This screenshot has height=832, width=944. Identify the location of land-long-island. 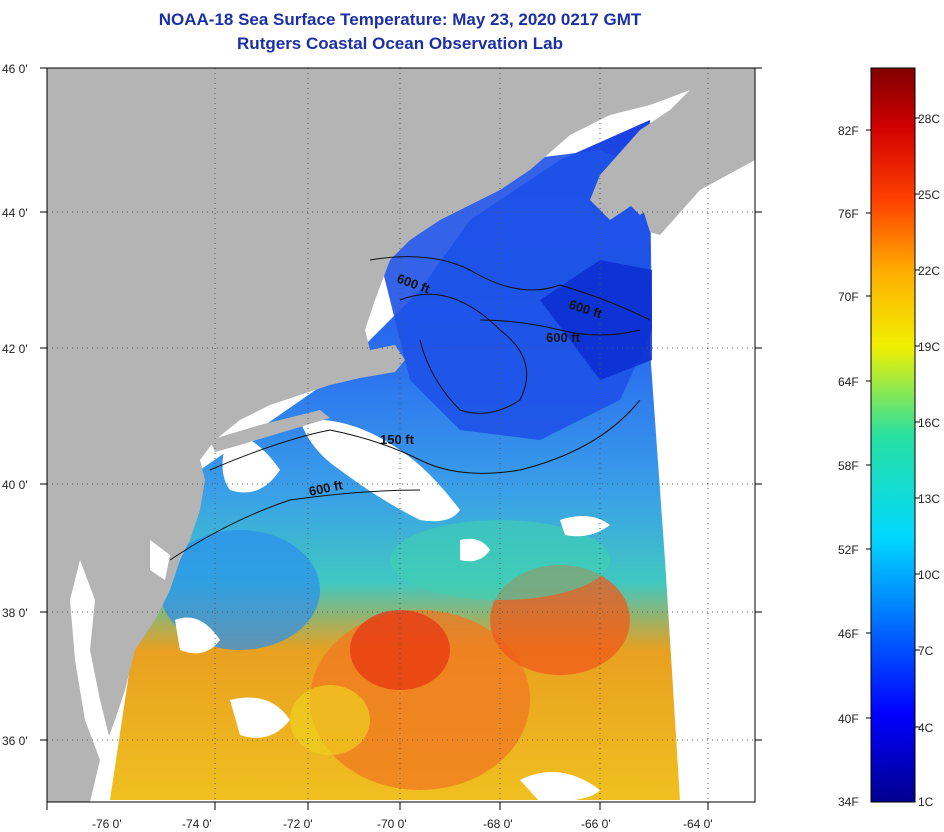
(270, 431).